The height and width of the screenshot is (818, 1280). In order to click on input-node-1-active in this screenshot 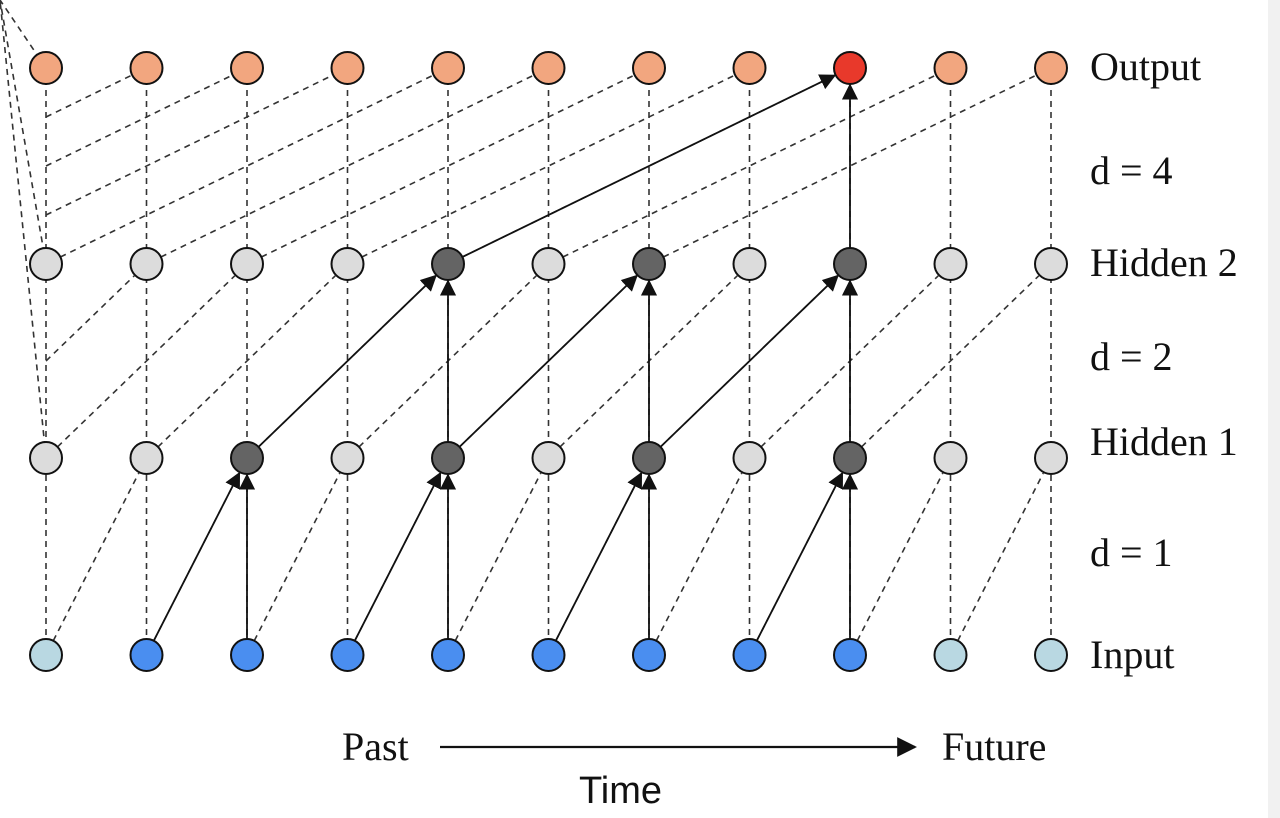, I will do `click(146, 655)`.